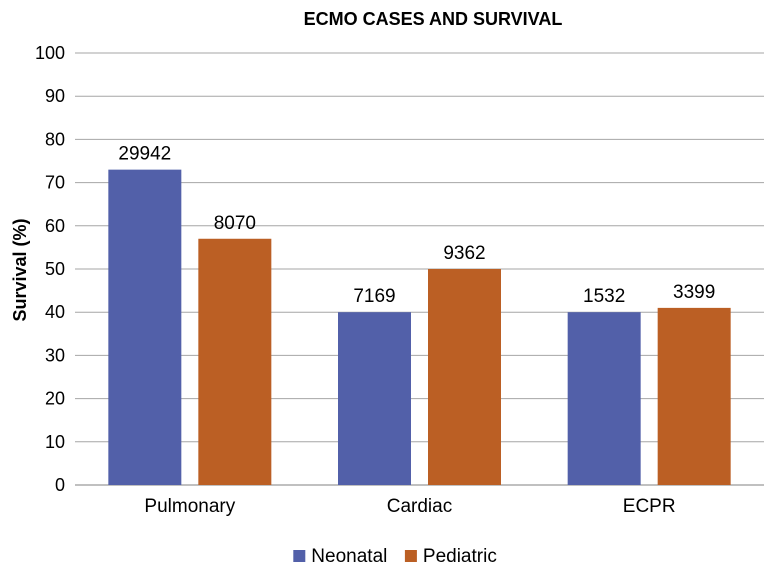 Image resolution: width=780 pixels, height=572 pixels. What do you see at coordinates (460, 556) in the screenshot?
I see `legend-label-pediatric: Pediatric` at bounding box center [460, 556].